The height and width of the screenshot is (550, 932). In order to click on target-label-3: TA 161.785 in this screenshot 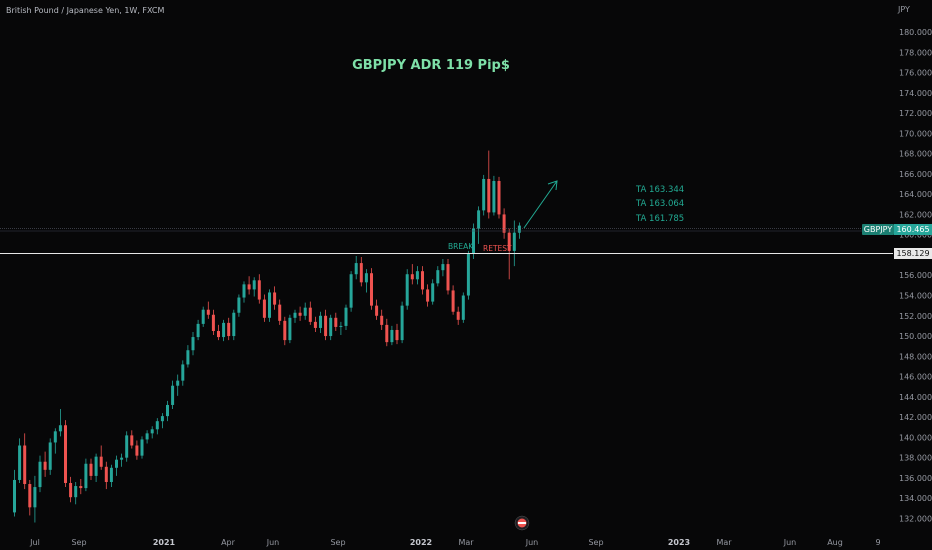, I will do `click(659, 219)`.